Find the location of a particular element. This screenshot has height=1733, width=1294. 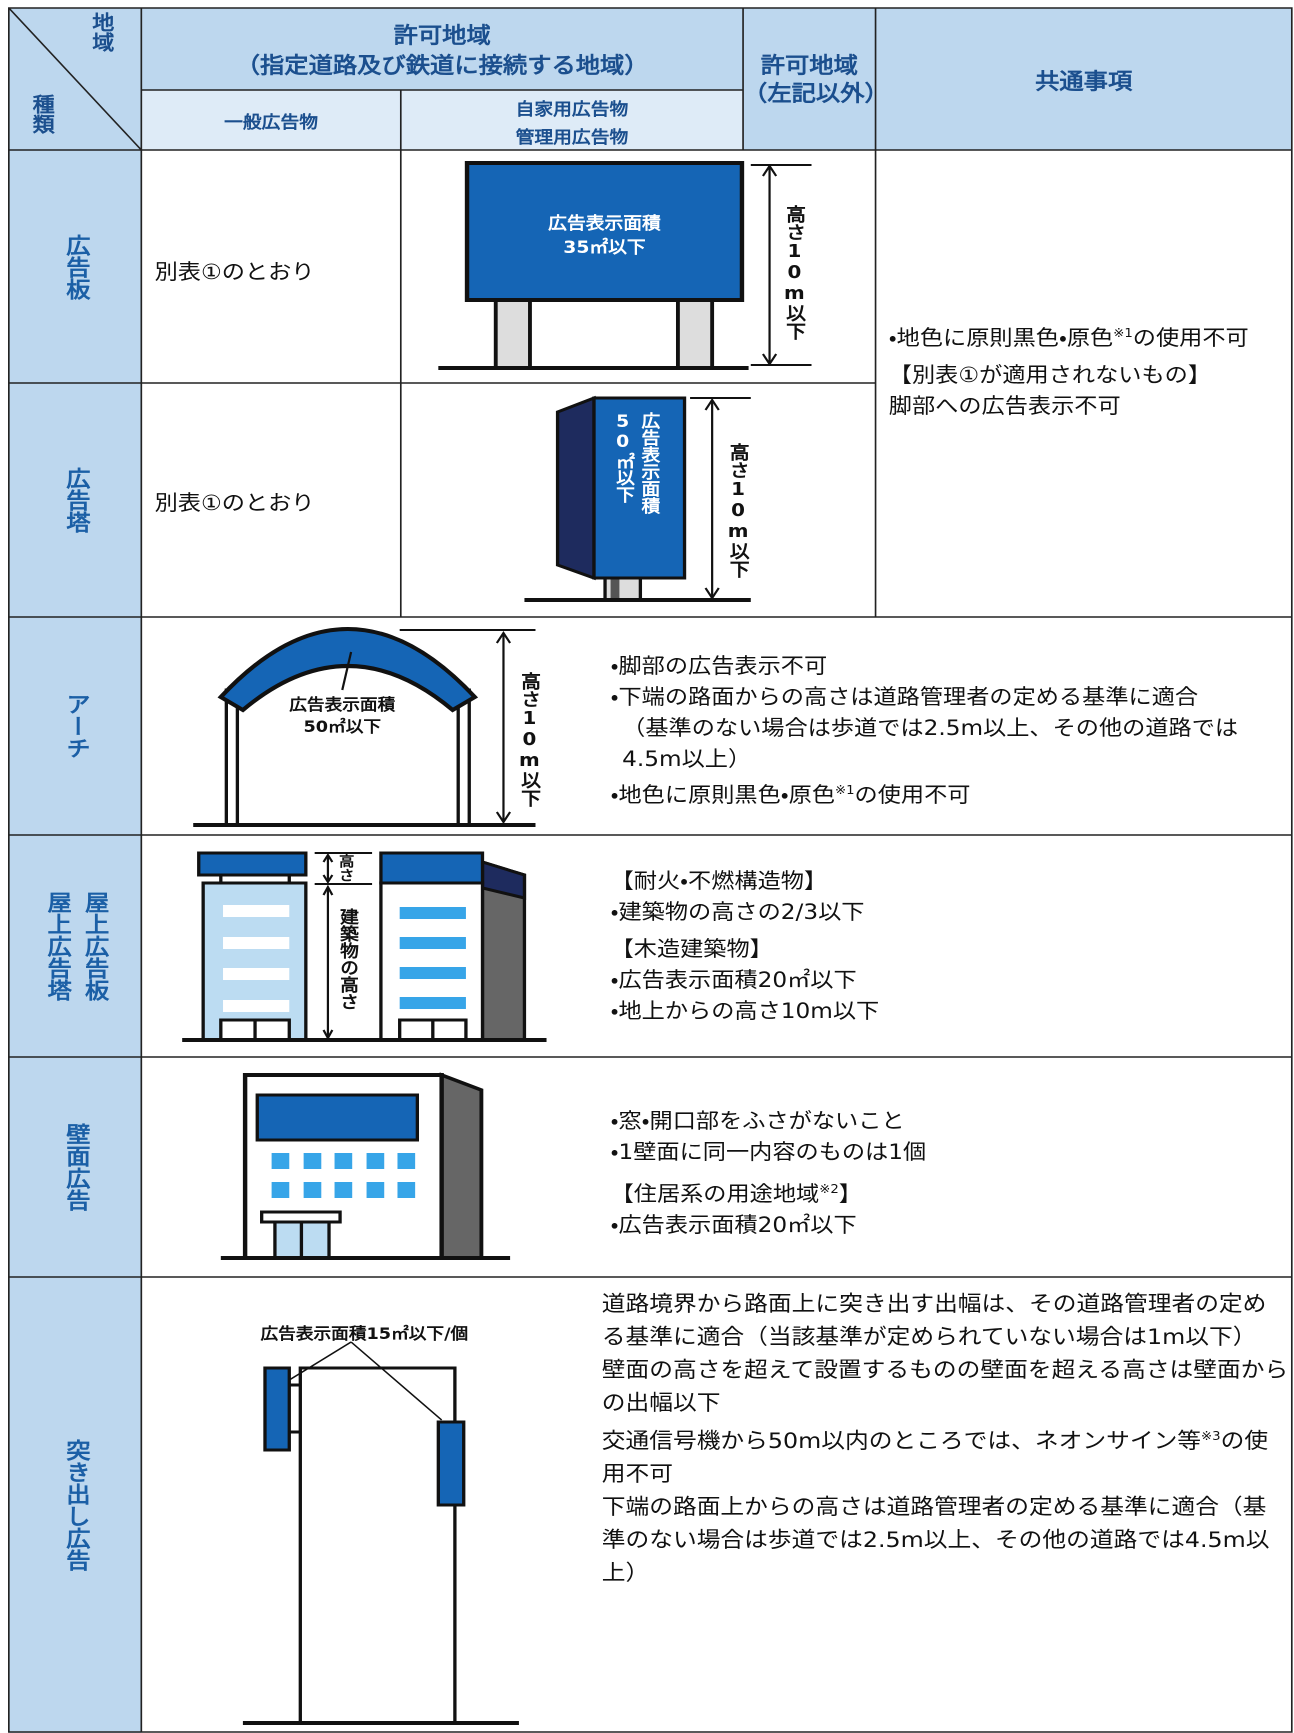

note-ref: ※2 is located at coordinates (829, 1189).